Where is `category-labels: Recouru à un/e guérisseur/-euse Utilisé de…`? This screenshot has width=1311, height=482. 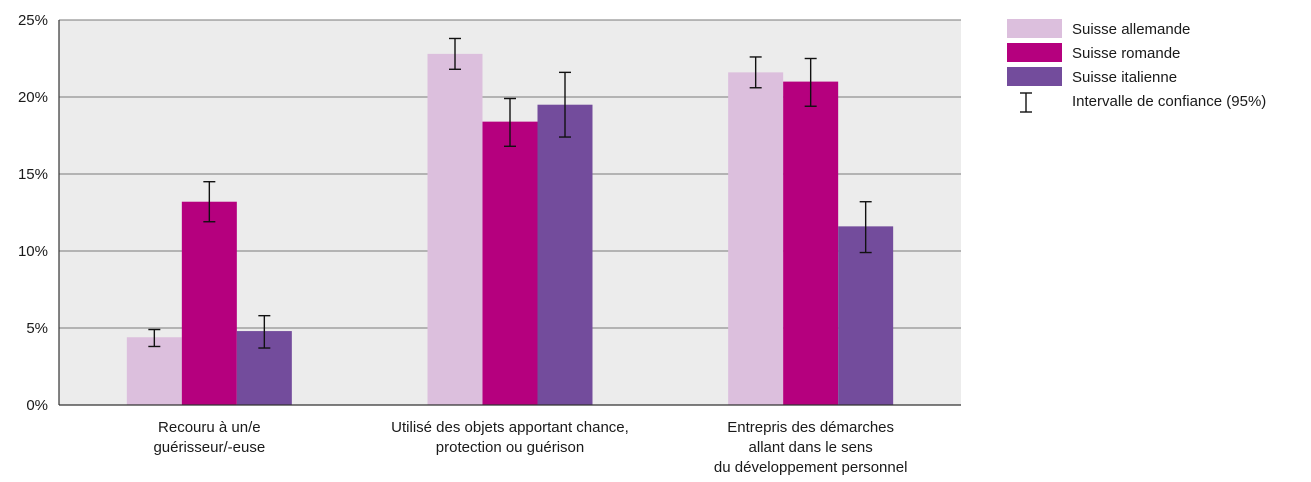
category-labels: Recouru à un/e guérisseur/-euse Utilisé de… is located at coordinates (530, 447).